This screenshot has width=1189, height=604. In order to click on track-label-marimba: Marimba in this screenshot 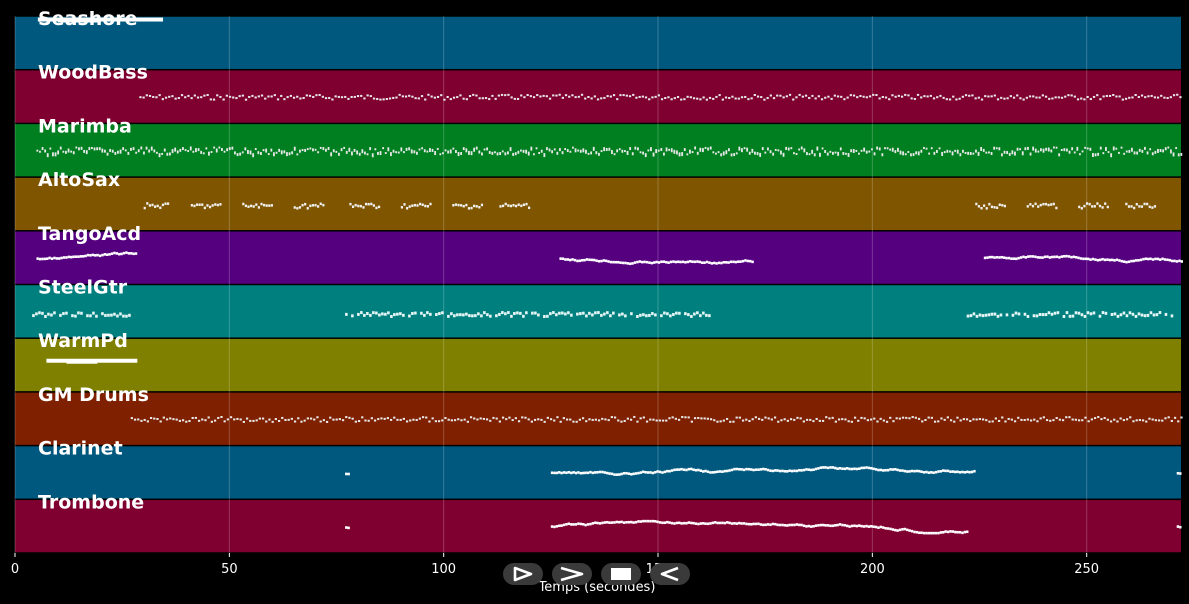, I will do `click(85, 126)`.